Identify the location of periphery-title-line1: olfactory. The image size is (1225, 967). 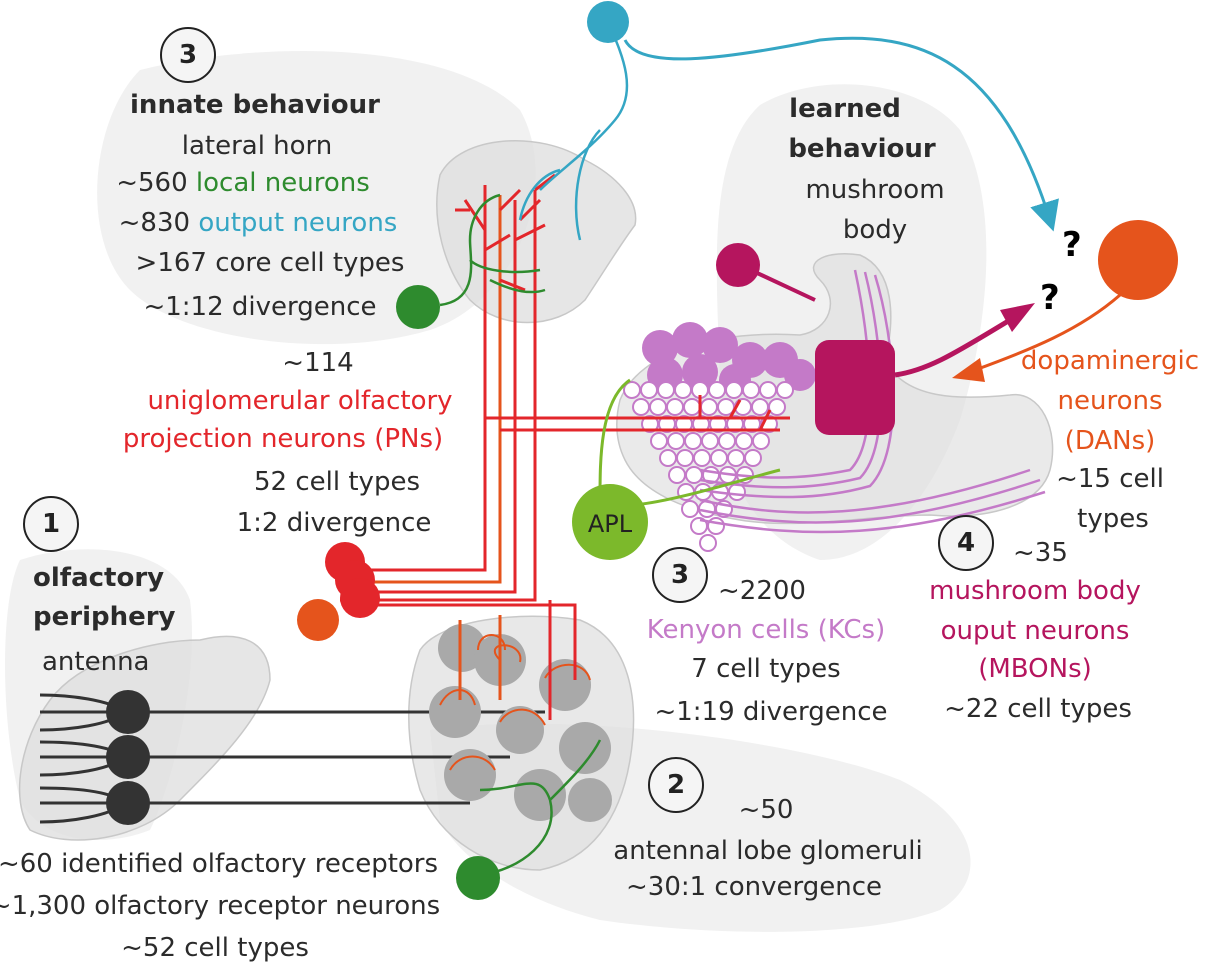
(99, 578).